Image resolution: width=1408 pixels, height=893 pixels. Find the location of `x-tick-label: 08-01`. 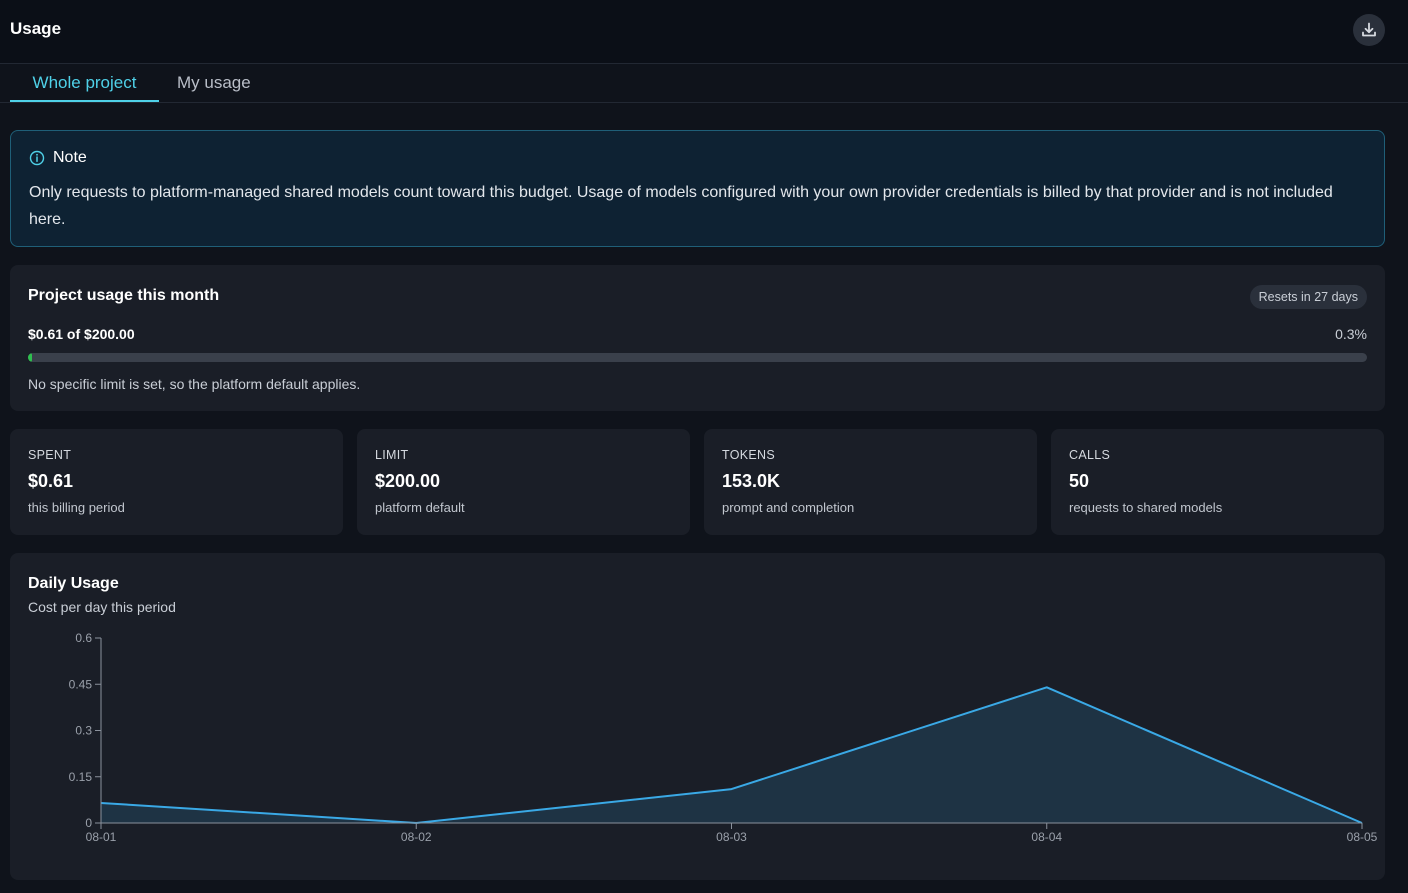

x-tick-label: 08-01 is located at coordinates (101, 837).